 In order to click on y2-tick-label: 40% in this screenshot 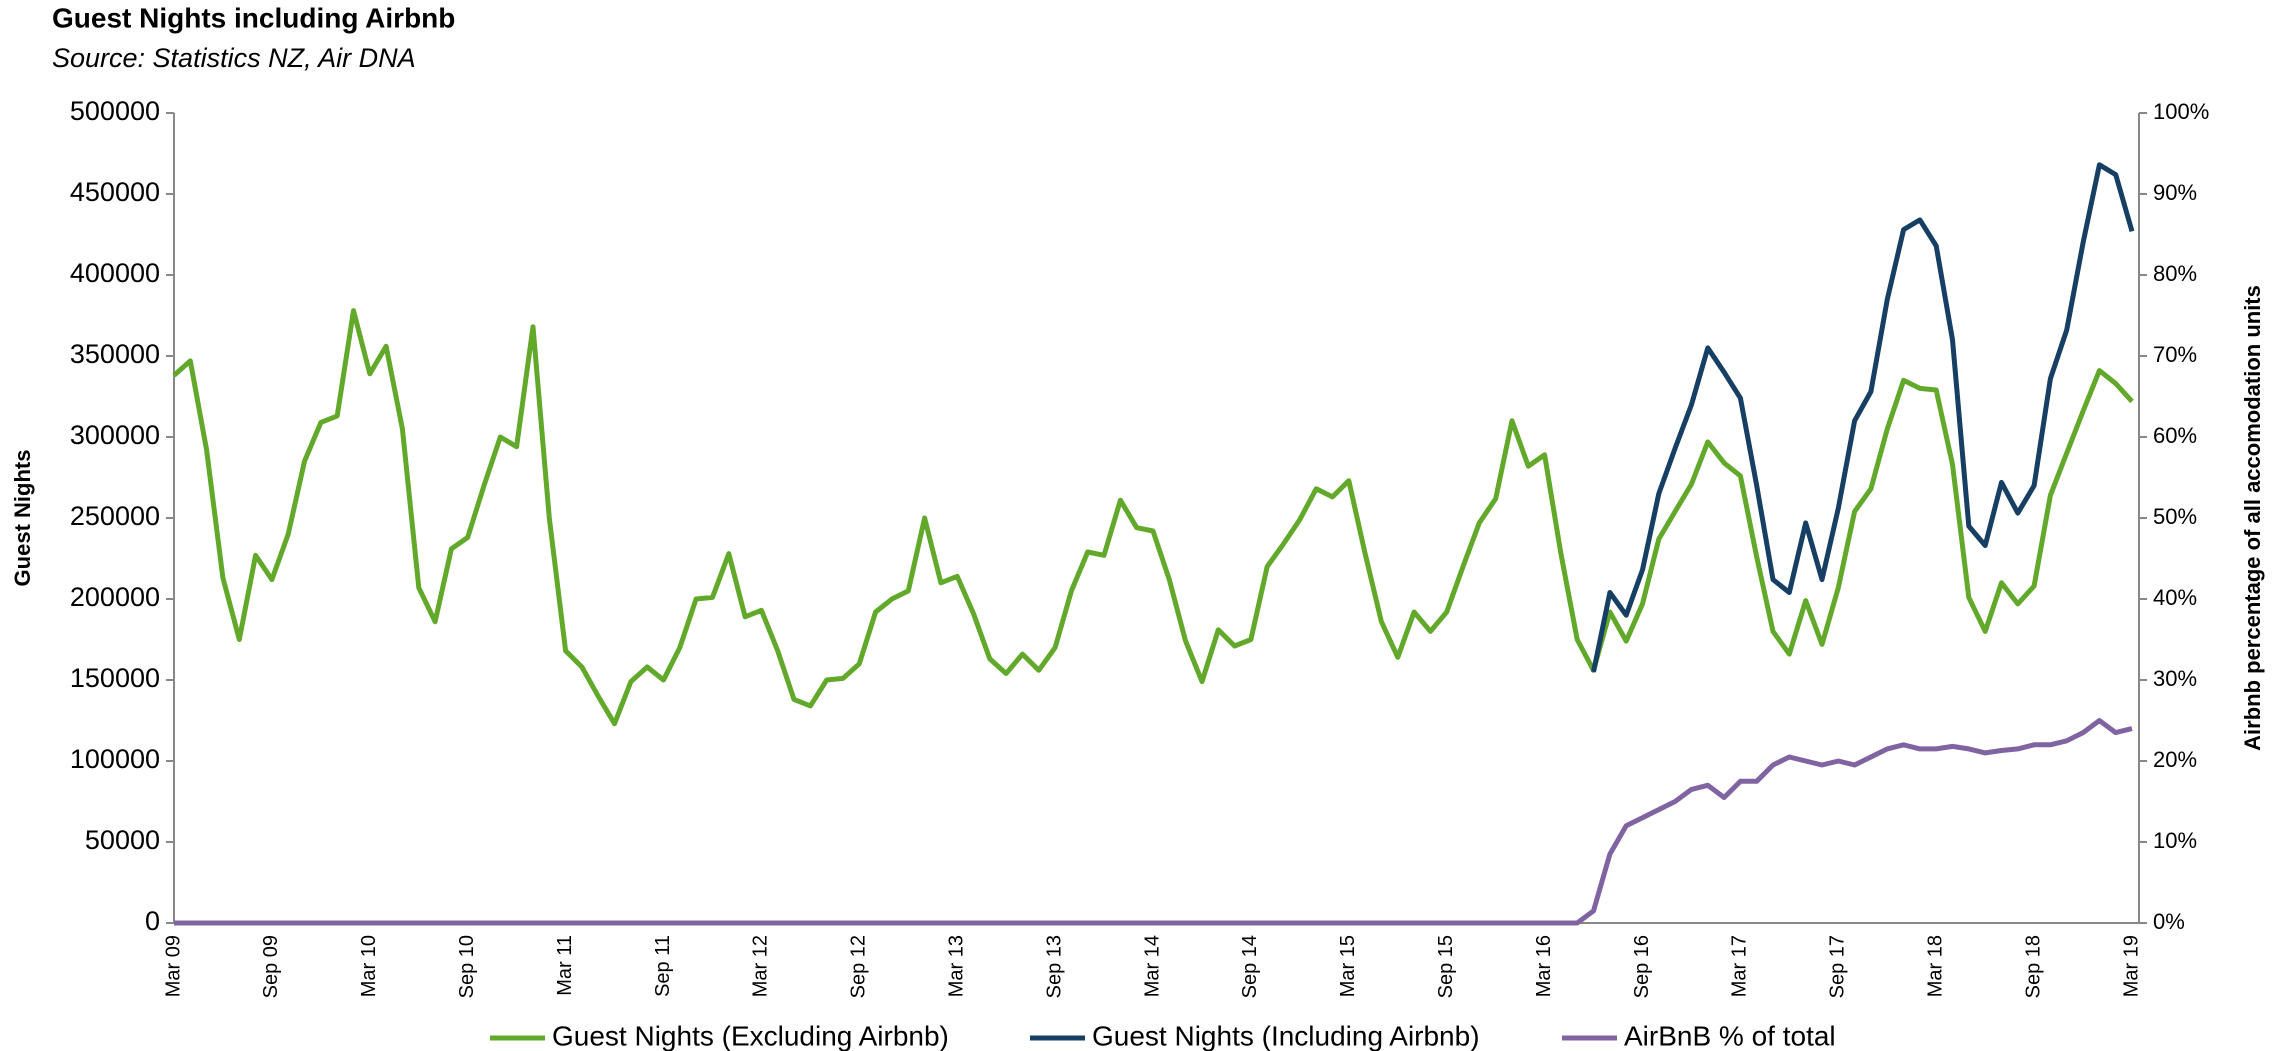, I will do `click(2175, 597)`.